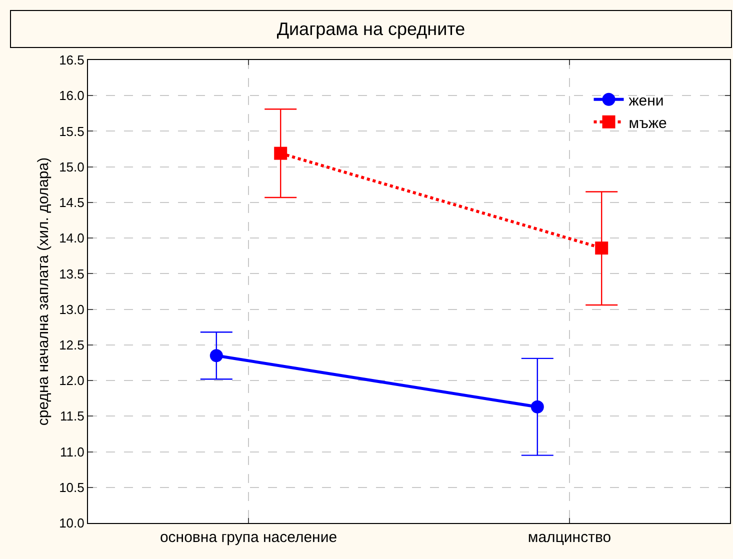  I want to click on chart-title: Диаграма на средните, so click(371, 29).